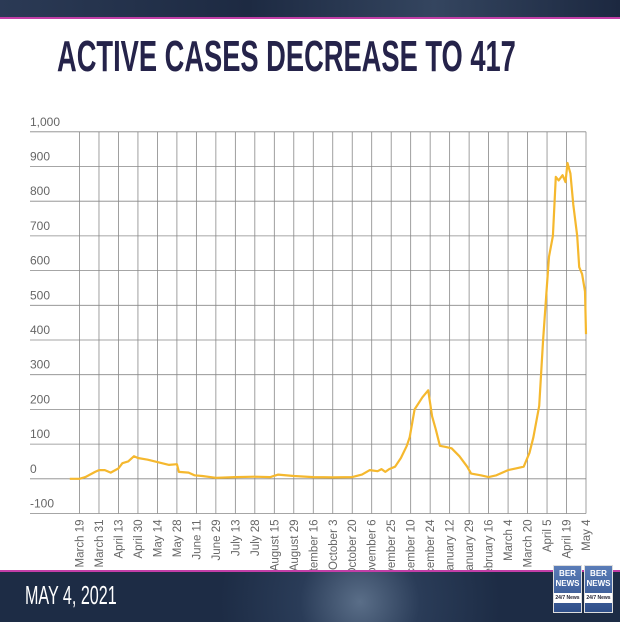  Describe the element at coordinates (583, 589) in the screenshot. I see `bernews-logo: BER NEWS 24/7 News BER NEWS 24/7 News` at that location.